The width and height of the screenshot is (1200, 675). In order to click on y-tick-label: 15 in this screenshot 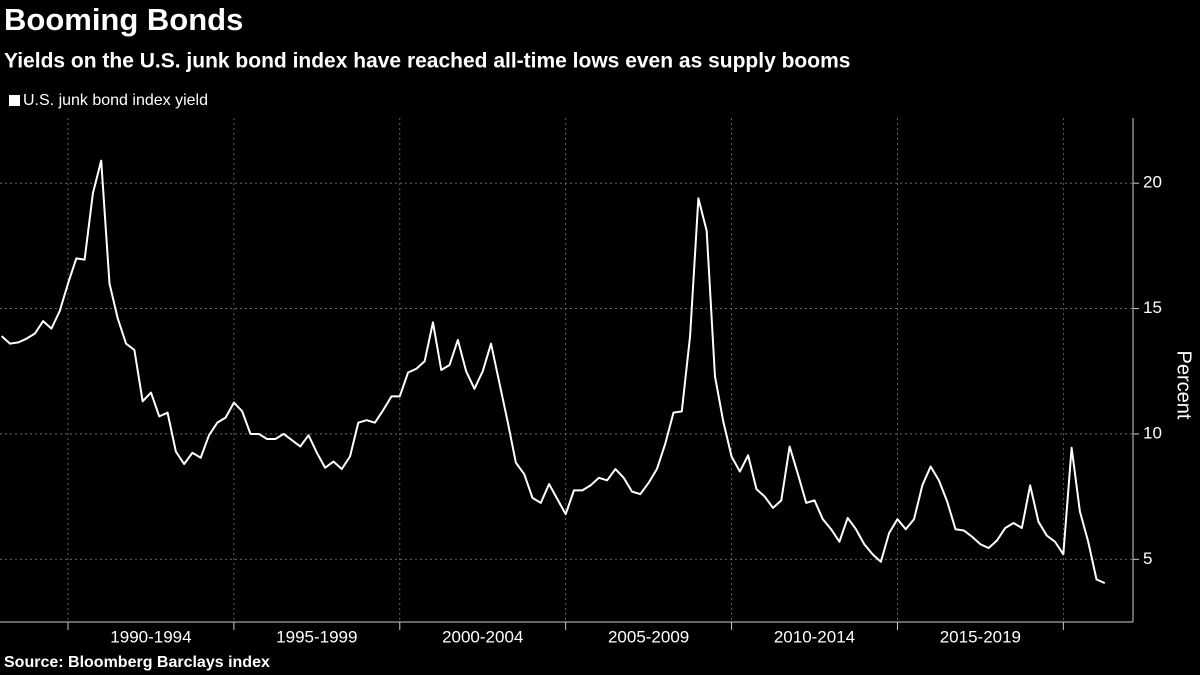, I will do `click(1152, 307)`.